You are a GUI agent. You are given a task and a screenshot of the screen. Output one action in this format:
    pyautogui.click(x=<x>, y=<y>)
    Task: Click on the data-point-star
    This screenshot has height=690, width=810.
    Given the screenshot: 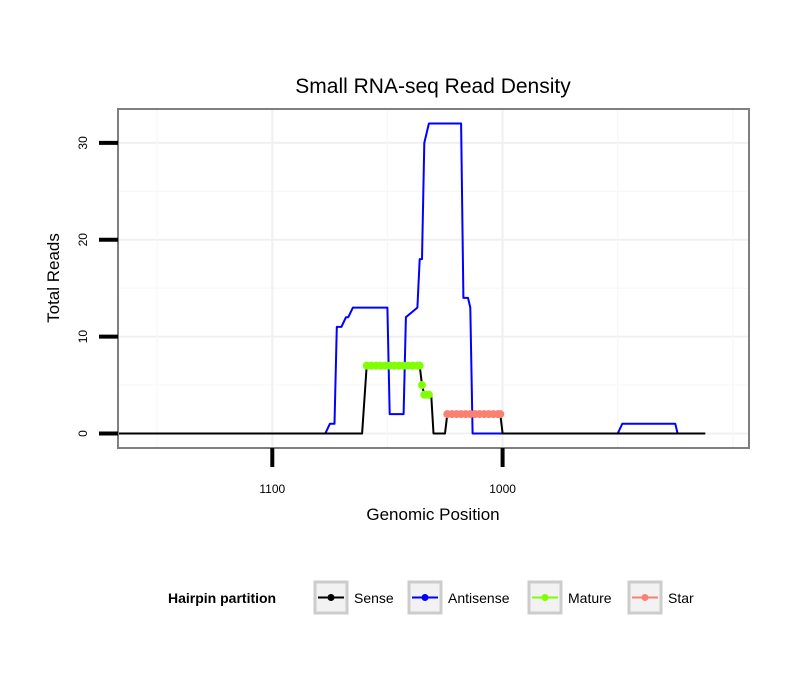 What is the action you would take?
    pyautogui.click(x=500, y=414)
    